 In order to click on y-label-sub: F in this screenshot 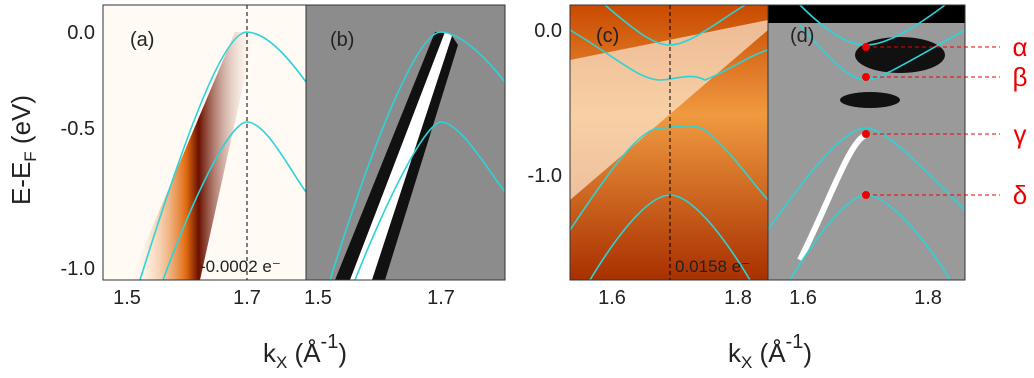, I will do `click(30, 156)`.